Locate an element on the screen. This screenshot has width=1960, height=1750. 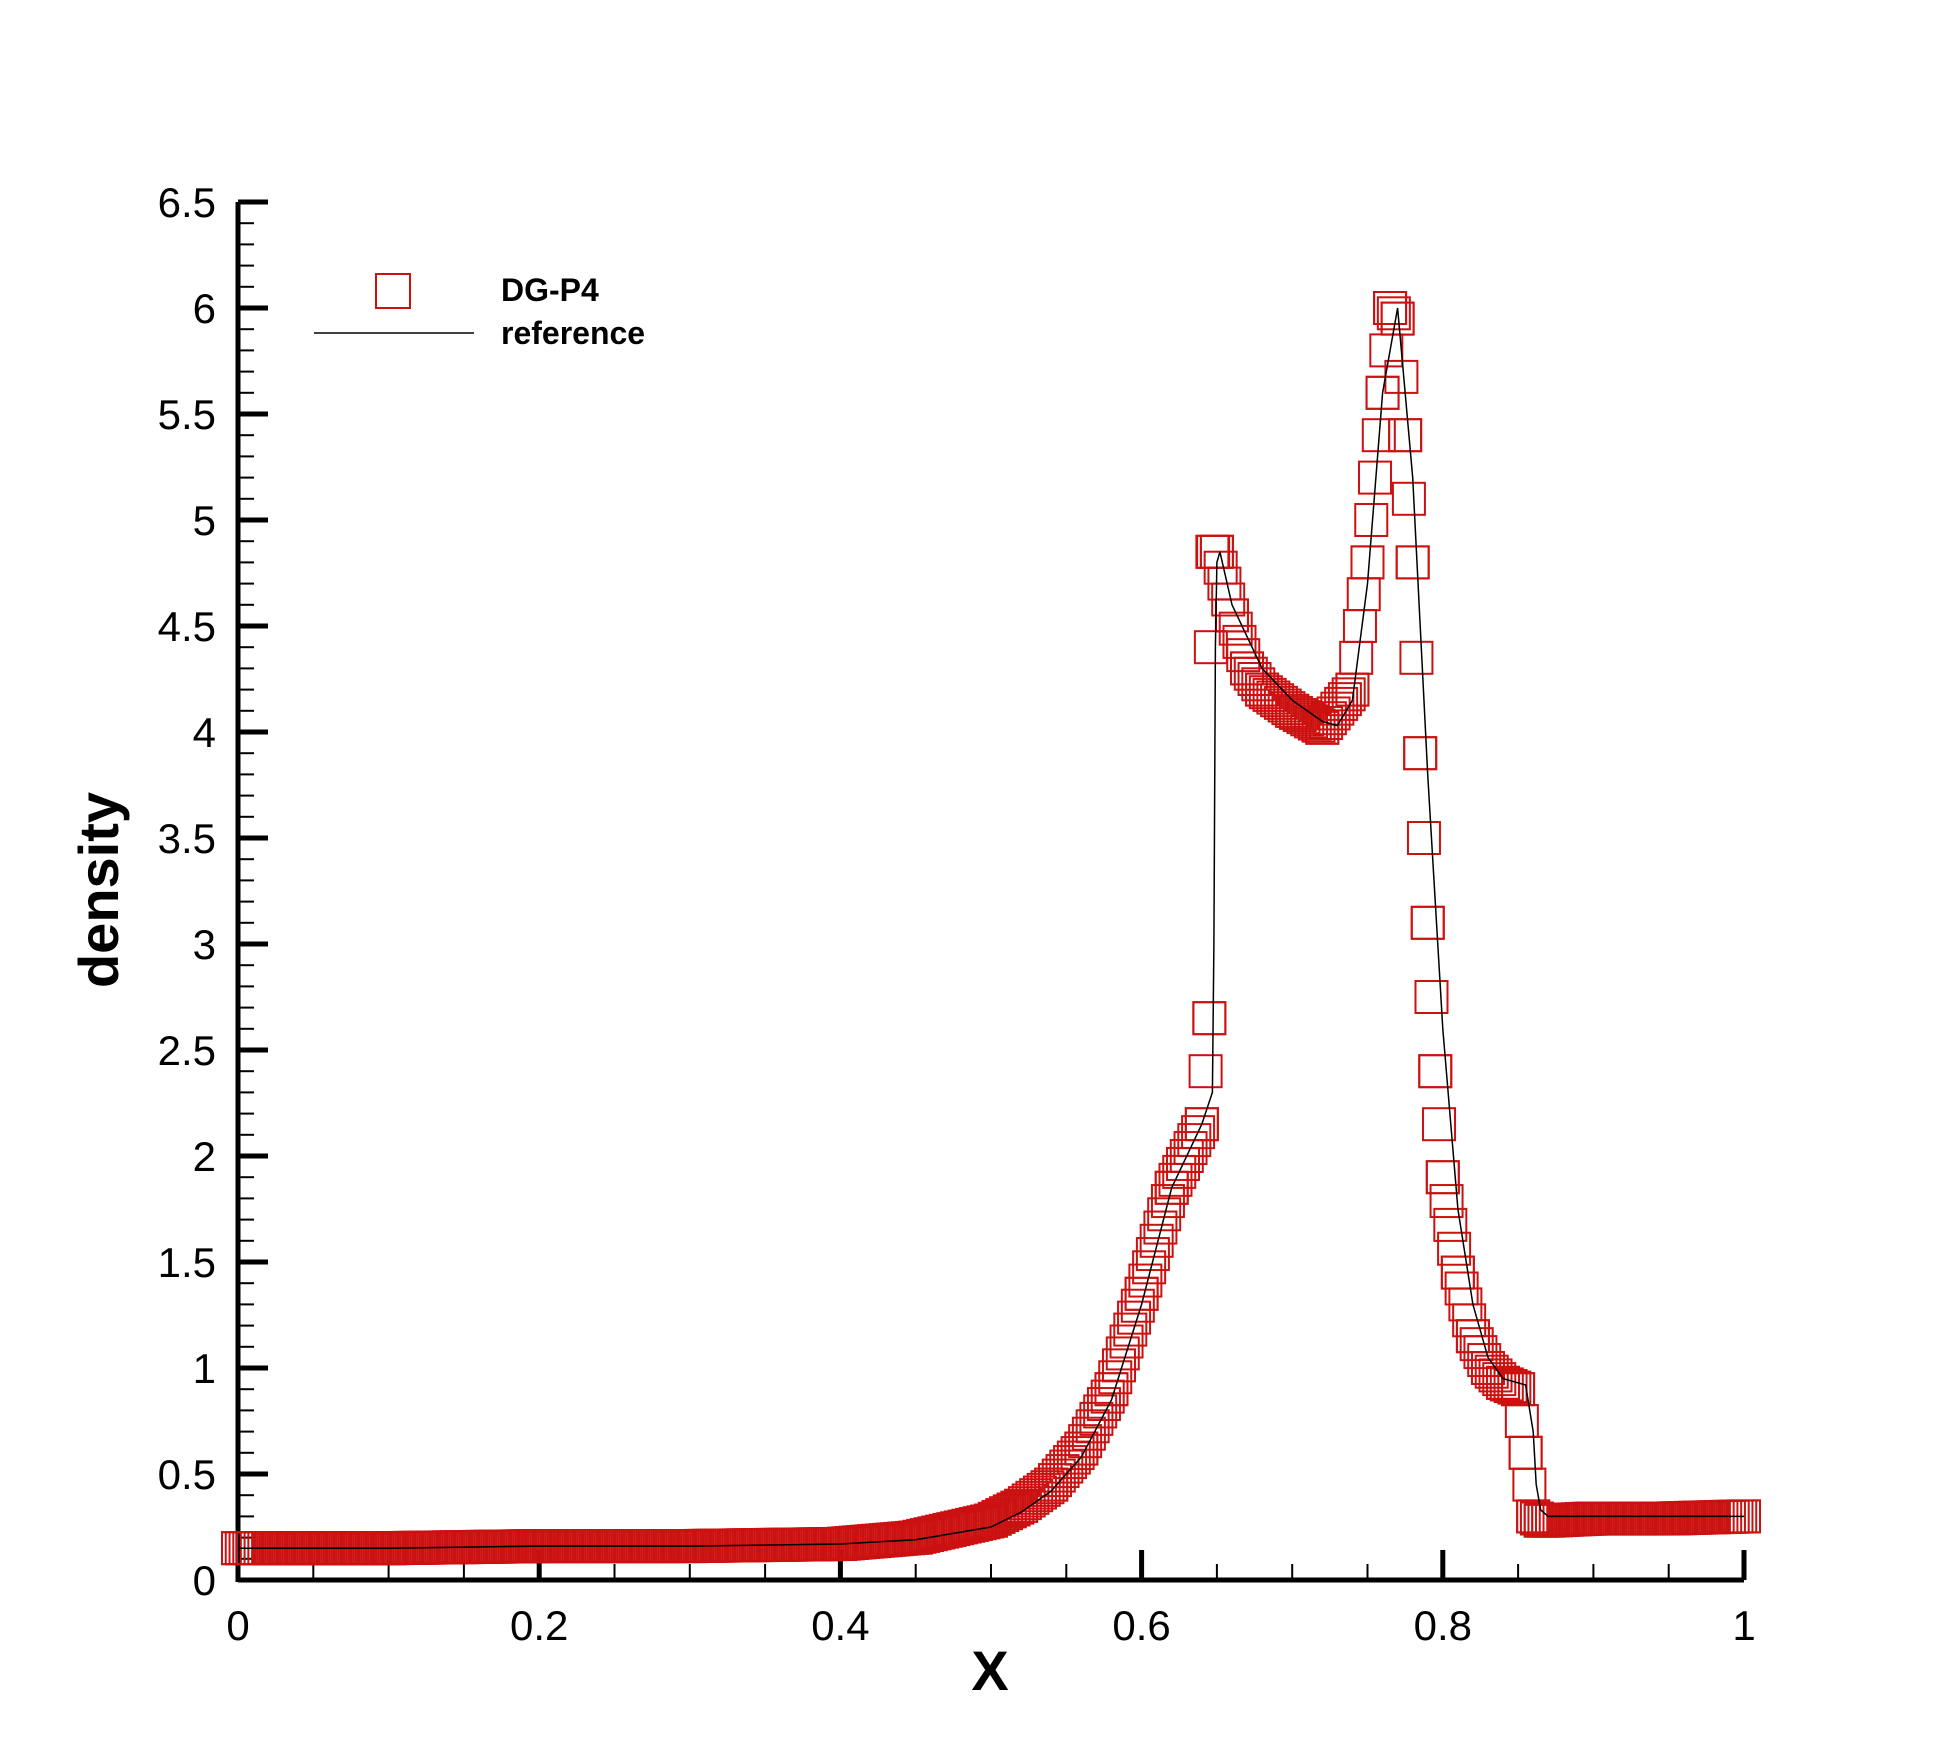
legend-label-reference: reference is located at coordinates (573, 333).